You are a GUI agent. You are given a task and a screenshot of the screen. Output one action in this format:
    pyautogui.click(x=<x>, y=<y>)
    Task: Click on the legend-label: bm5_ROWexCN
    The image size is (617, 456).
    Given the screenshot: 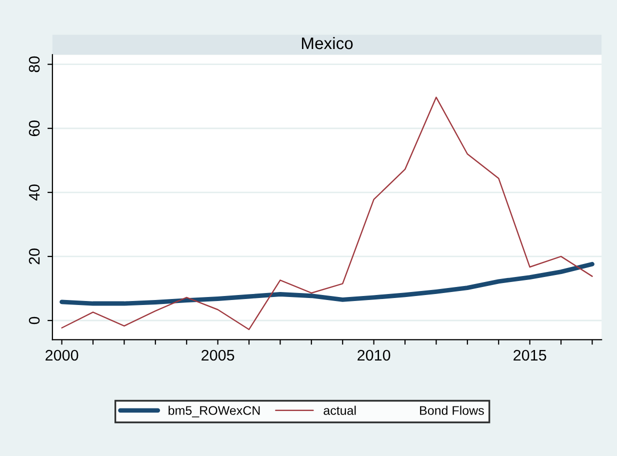 What is the action you would take?
    pyautogui.click(x=214, y=412)
    